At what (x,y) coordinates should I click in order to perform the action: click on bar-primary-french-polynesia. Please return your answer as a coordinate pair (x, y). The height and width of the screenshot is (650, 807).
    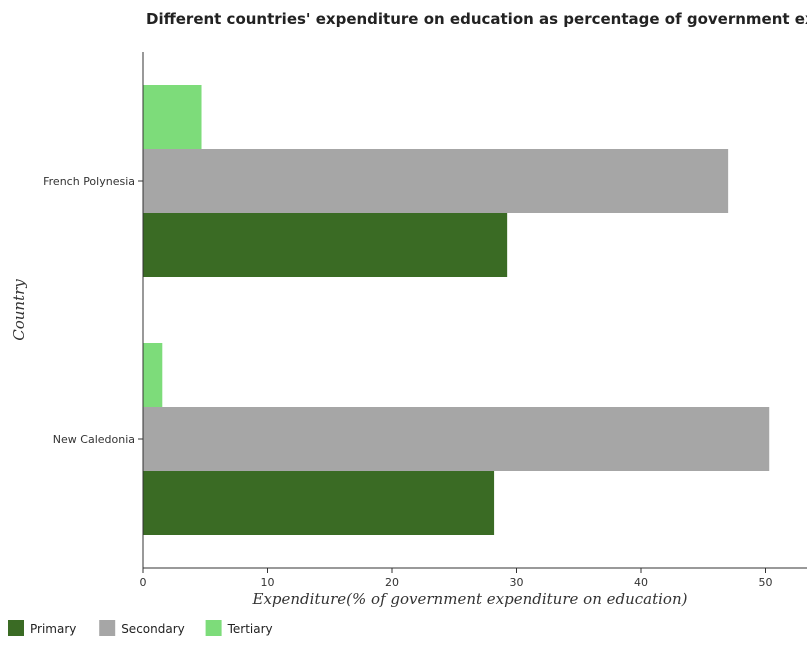
    Looking at the image, I should click on (325, 245).